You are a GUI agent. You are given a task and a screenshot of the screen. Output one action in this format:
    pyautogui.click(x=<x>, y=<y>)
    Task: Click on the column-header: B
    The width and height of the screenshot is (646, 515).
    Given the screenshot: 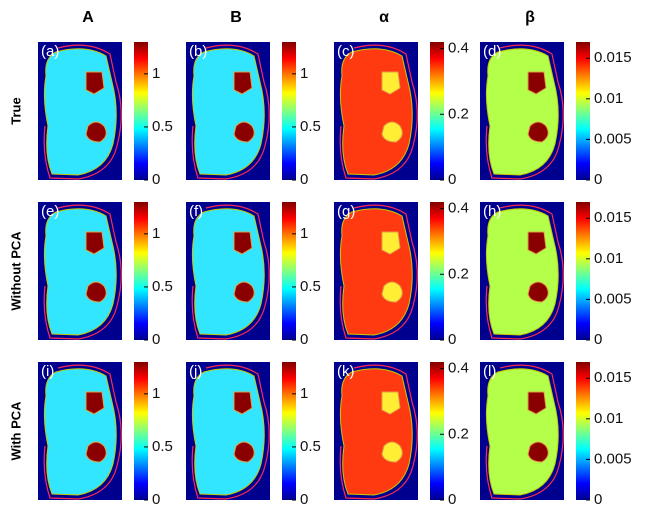 What is the action you would take?
    pyautogui.click(x=236, y=17)
    